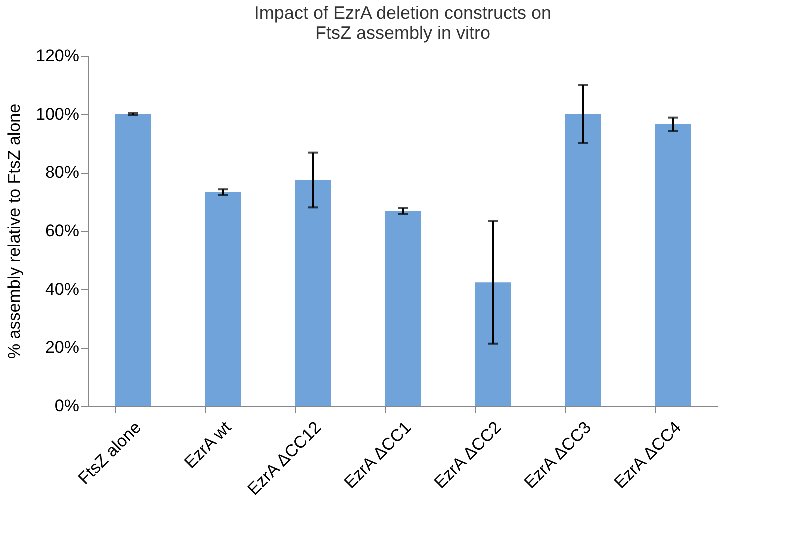 This screenshot has height=552, width=789. What do you see at coordinates (58, 114) in the screenshot?
I see `y-tick-label: 100%` at bounding box center [58, 114].